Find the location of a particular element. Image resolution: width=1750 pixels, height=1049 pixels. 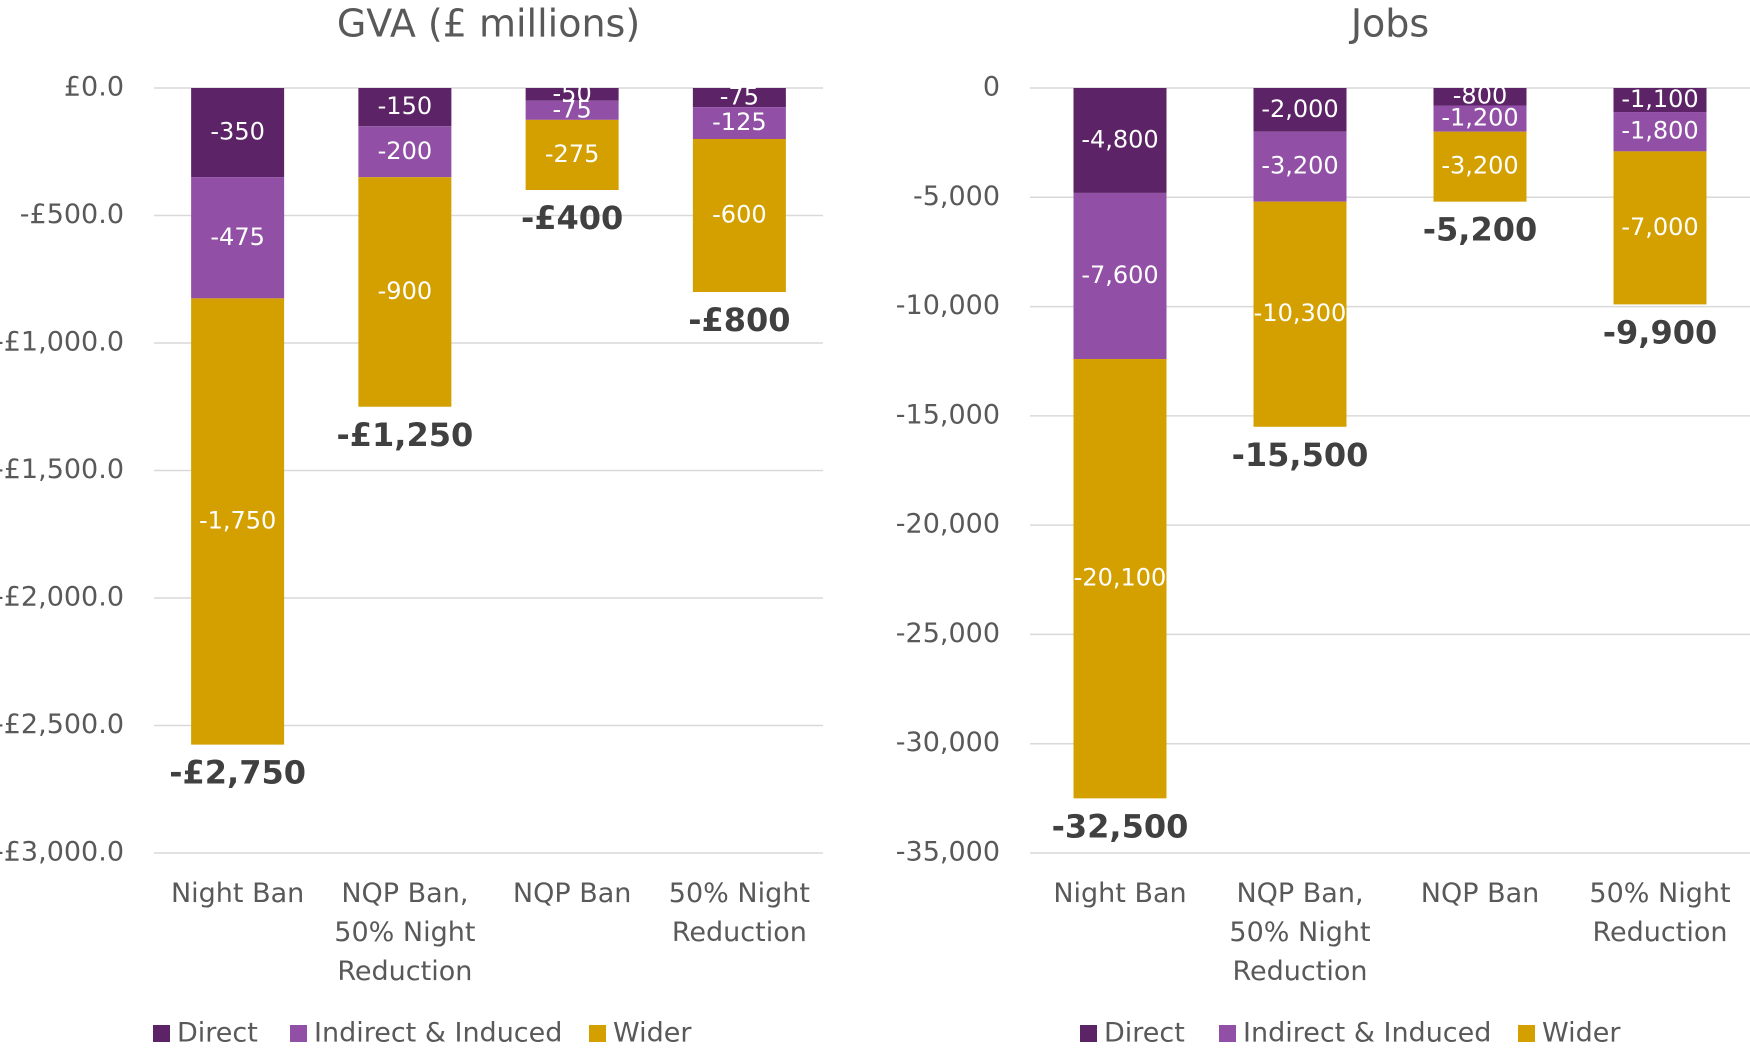

y-tick-label: 0 is located at coordinates (991, 87).